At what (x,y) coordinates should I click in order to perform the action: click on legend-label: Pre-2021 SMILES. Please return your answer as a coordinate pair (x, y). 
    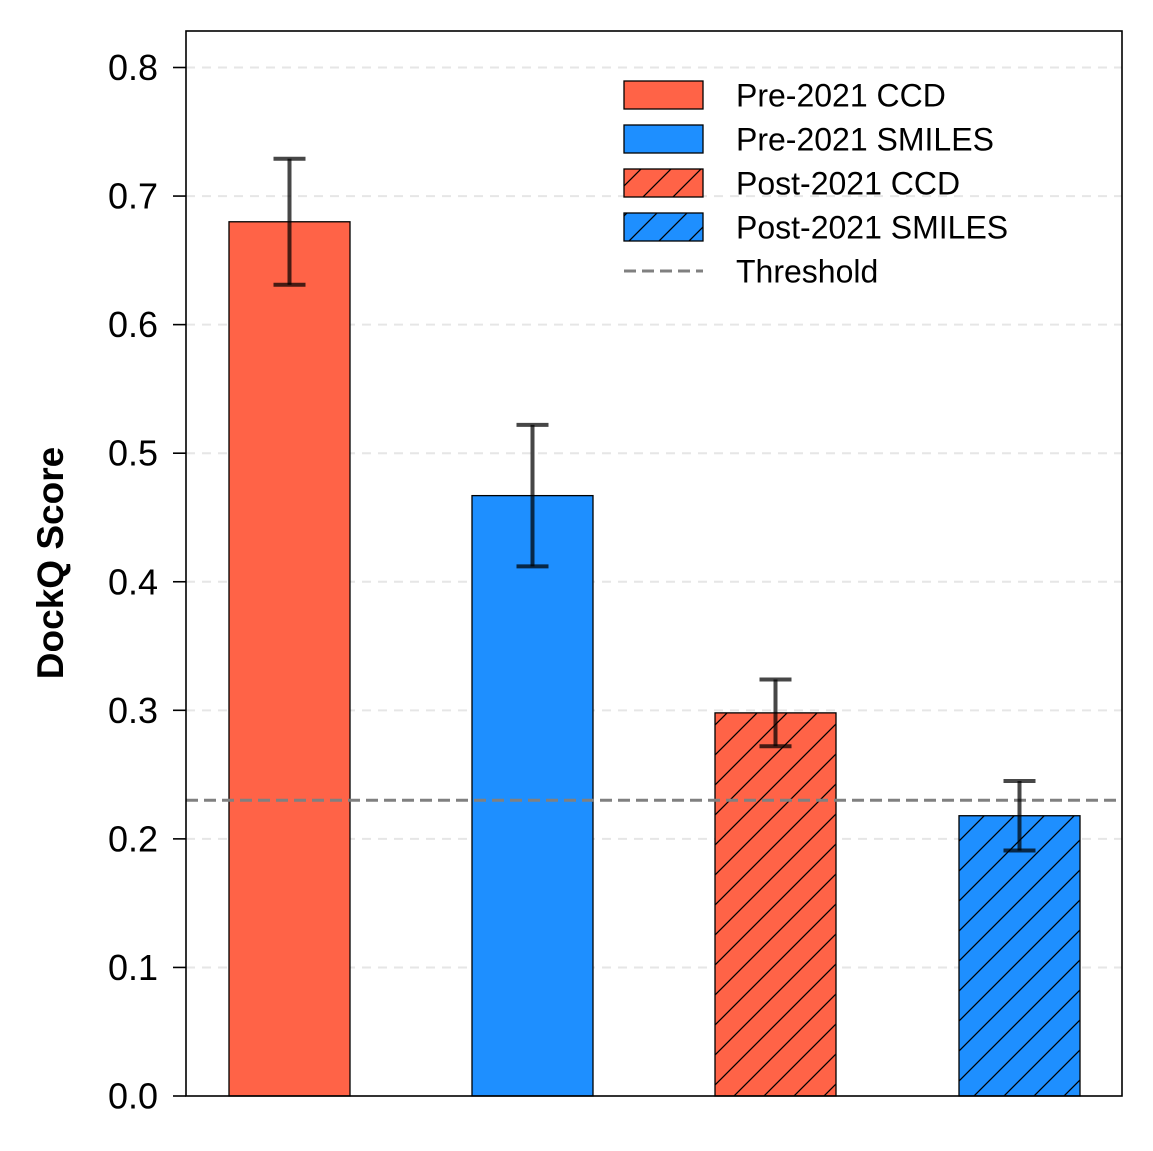
    Looking at the image, I should click on (865, 140).